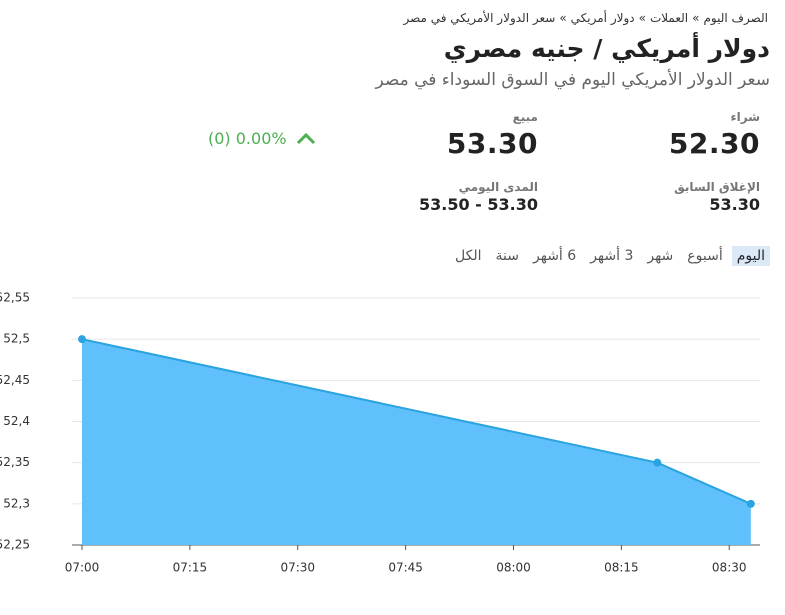 Image resolution: width=785 pixels, height=615 pixels. Describe the element at coordinates (621, 568) in the screenshot. I see `x-tick-label: 08:15` at that location.